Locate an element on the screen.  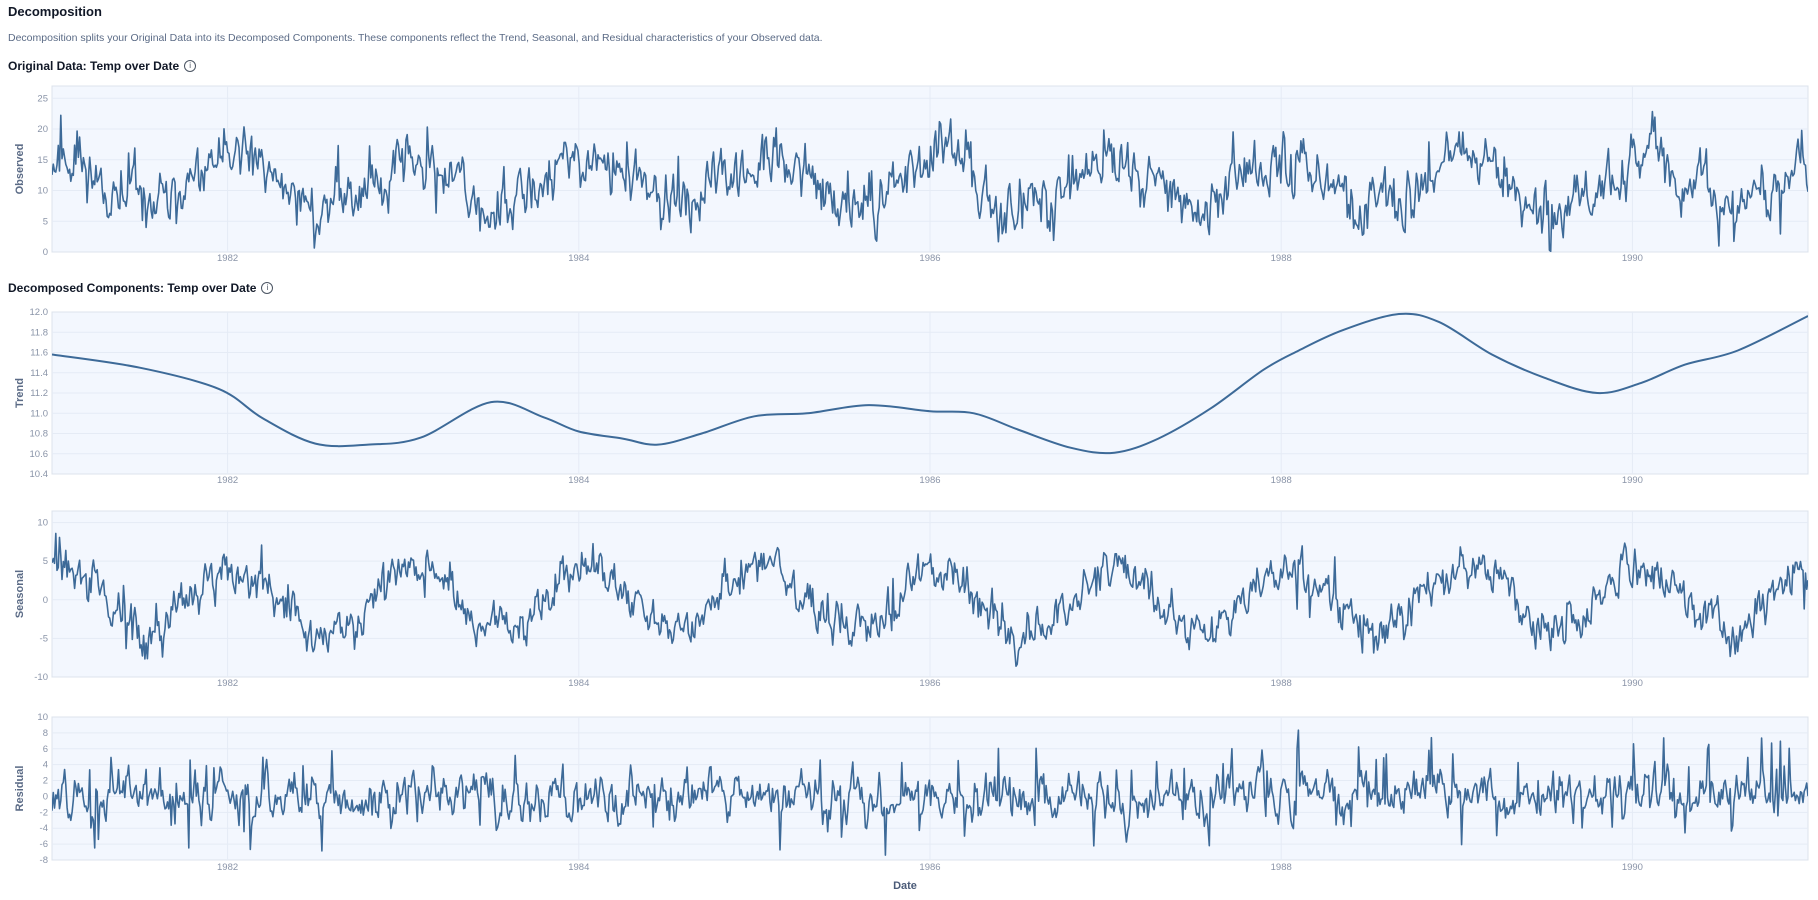
y-axis-label: Seasonal is located at coordinates (20, 594).